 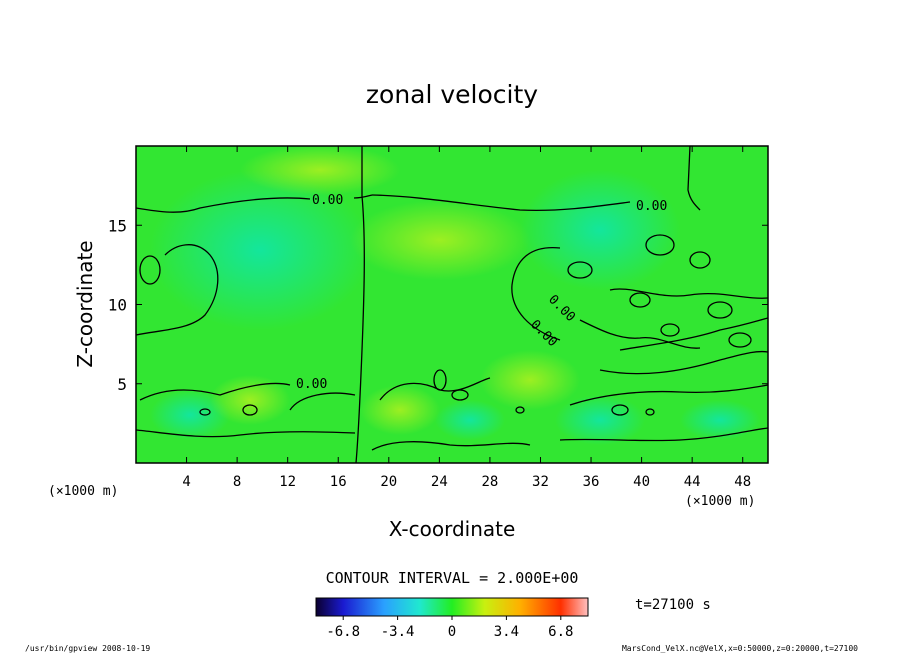 I want to click on chart-title: zonal velocity, so click(x=452, y=94).